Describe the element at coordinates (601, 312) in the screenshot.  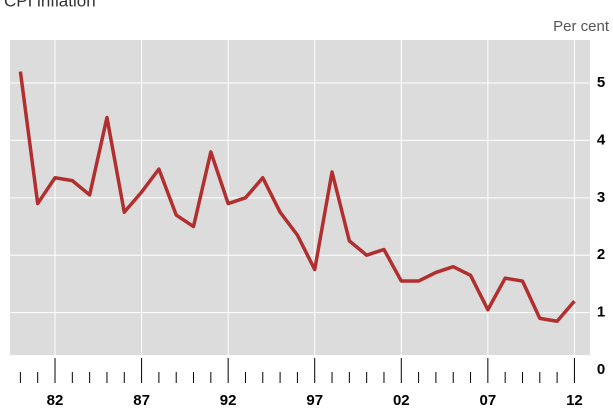
I see `y-tick-label: 1` at that location.